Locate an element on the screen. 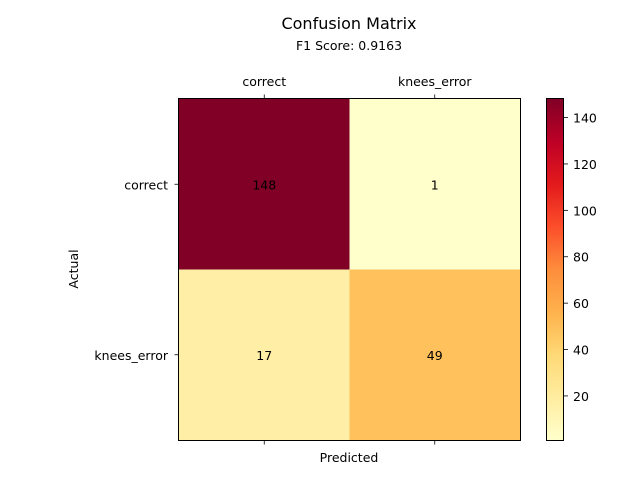 This screenshot has height=480, width=640. colorbar is located at coordinates (555, 269).